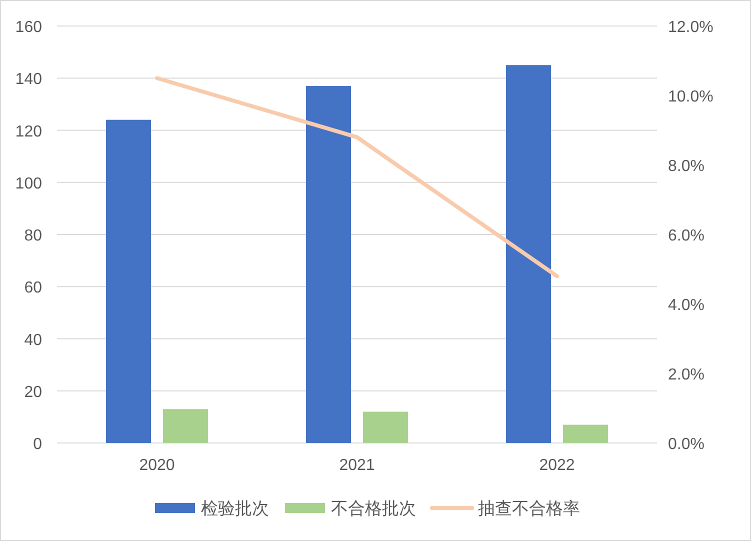  Describe the element at coordinates (28, 79) in the screenshot. I see `y-tick-label: 140` at that location.